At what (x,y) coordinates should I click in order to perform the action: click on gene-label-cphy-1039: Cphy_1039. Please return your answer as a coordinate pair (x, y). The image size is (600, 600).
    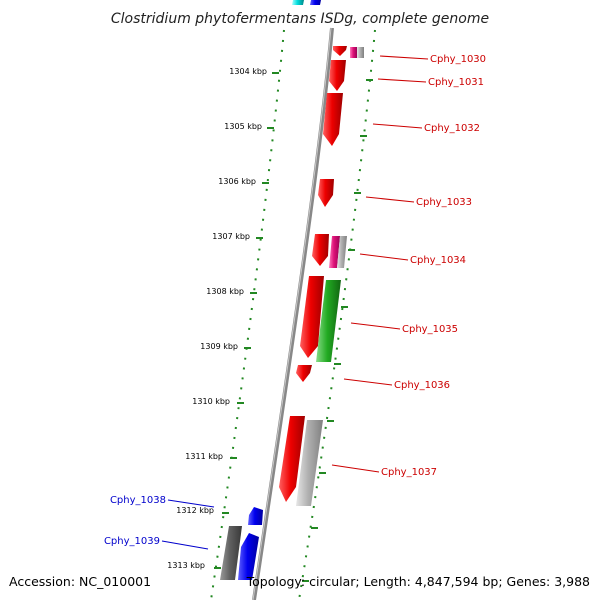
    Looking at the image, I should click on (132, 541).